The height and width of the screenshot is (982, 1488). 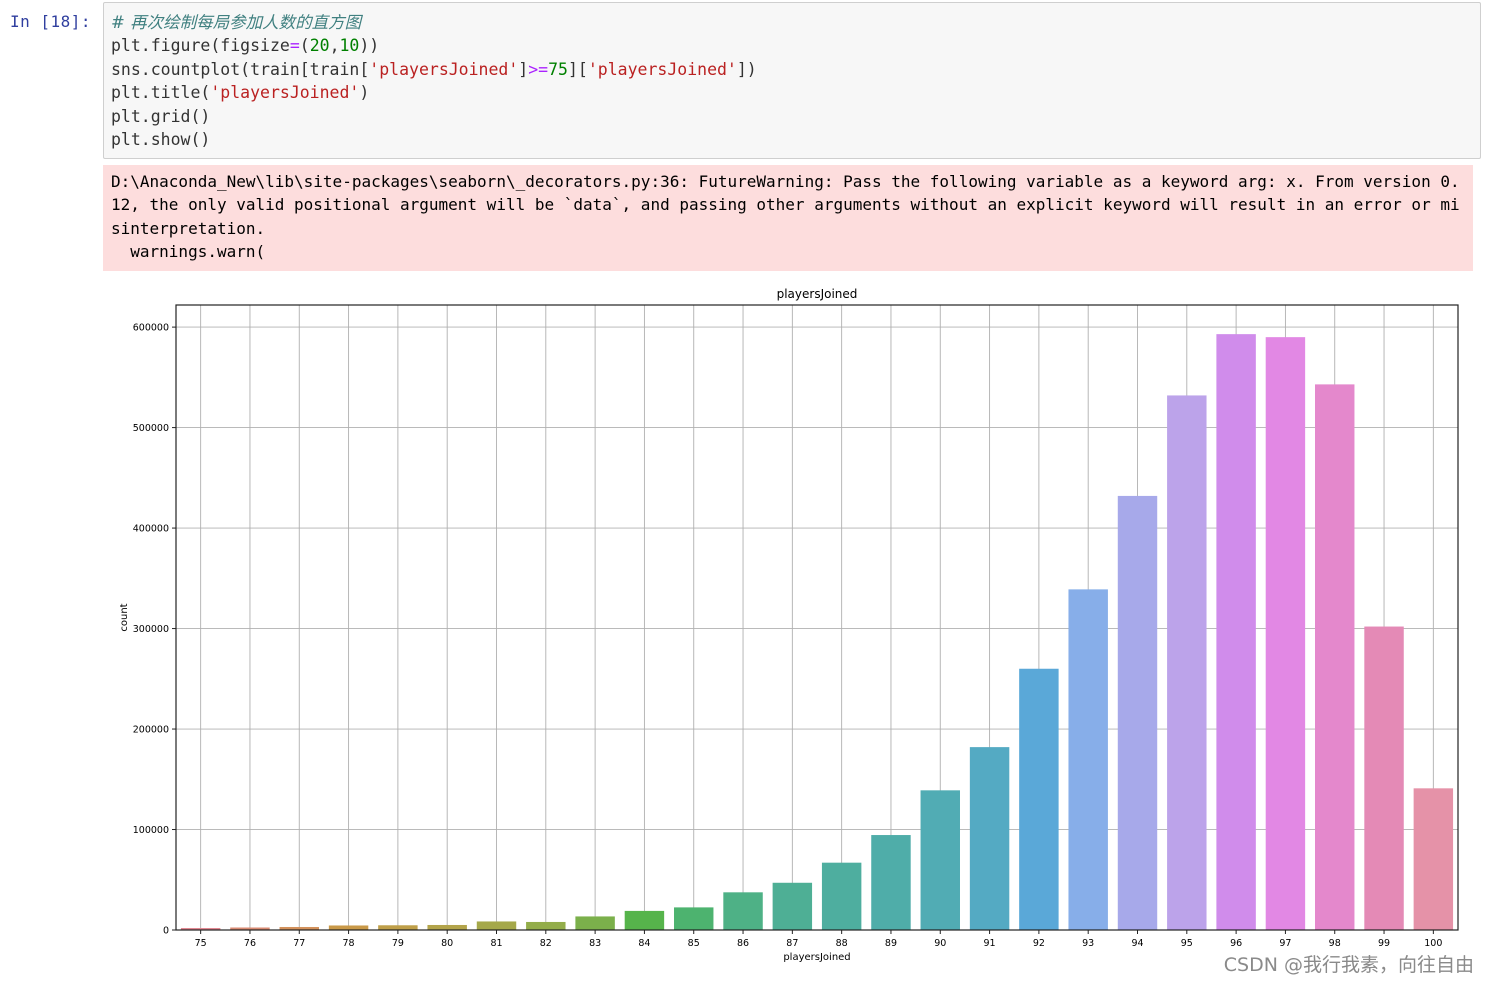 What do you see at coordinates (694, 943) in the screenshot?
I see `x-tick-label: 85` at bounding box center [694, 943].